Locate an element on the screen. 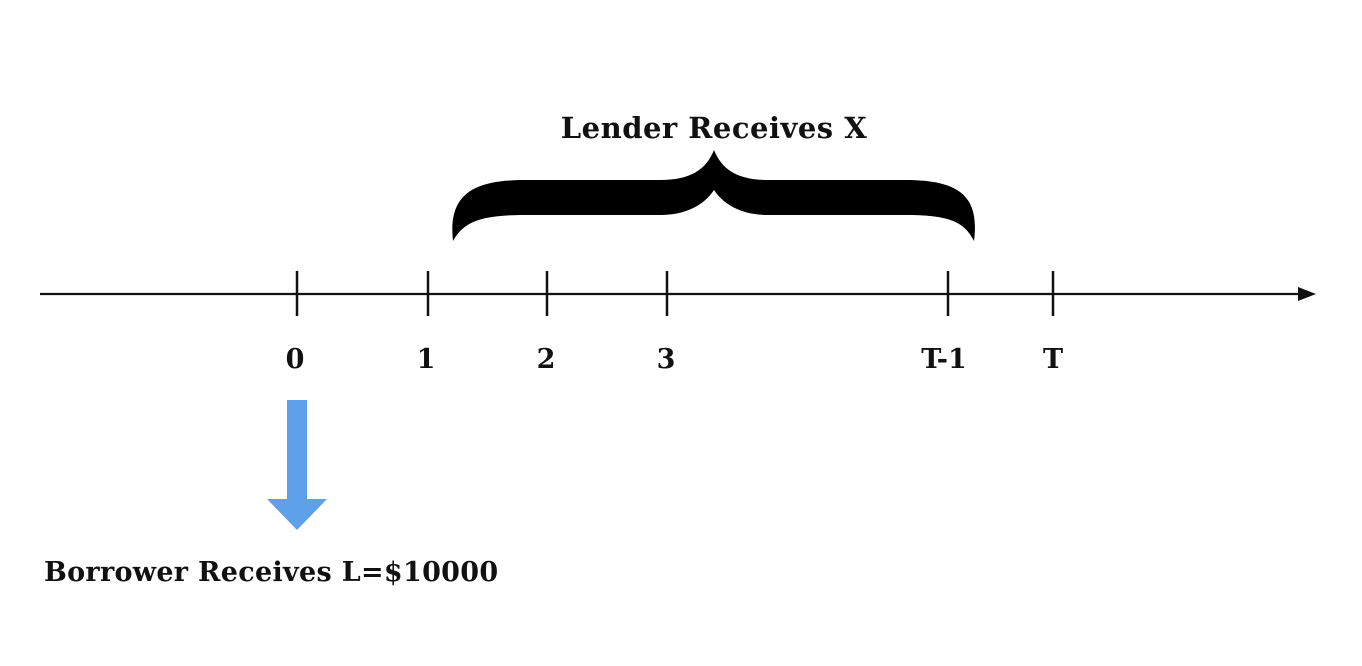  tick-label-t: T is located at coordinates (1053, 359).